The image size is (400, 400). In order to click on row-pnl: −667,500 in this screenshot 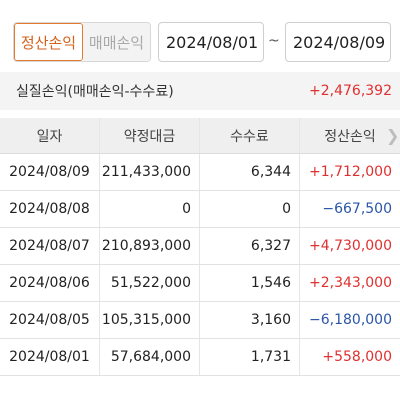, I will do `click(357, 209)`.